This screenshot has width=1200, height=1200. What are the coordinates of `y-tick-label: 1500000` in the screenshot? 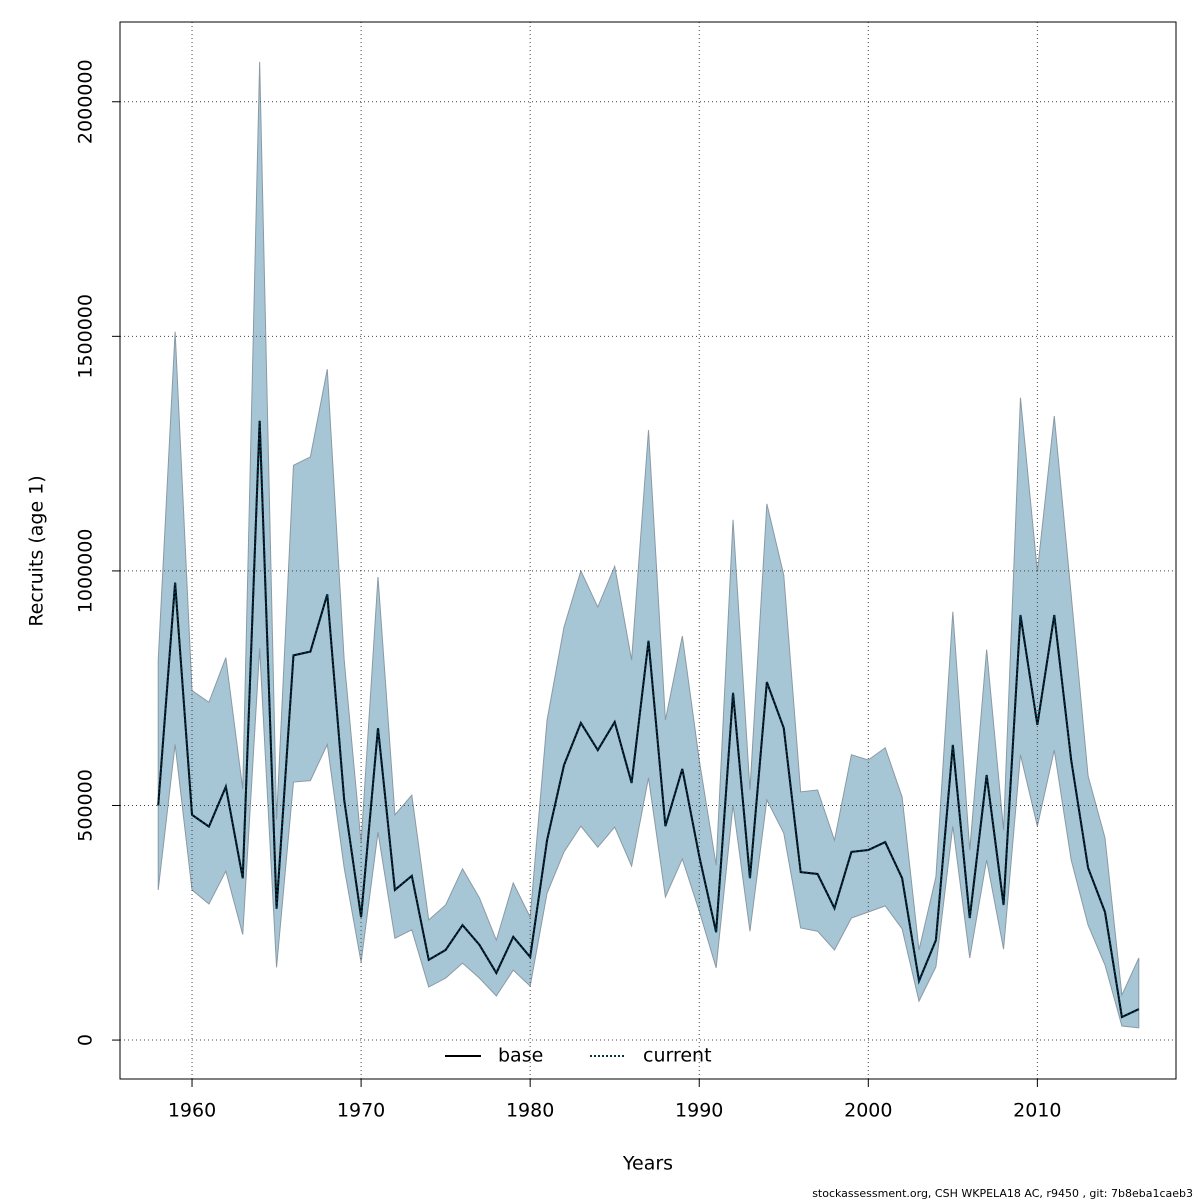 It's located at (86, 336).